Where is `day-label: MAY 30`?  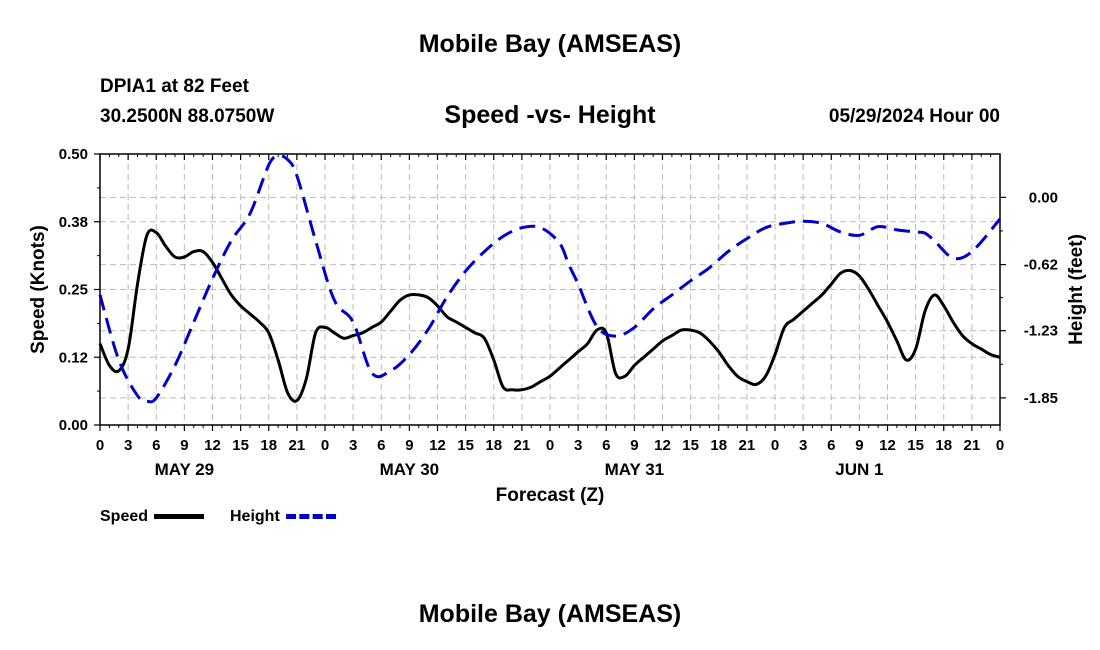 day-label: MAY 30 is located at coordinates (410, 469).